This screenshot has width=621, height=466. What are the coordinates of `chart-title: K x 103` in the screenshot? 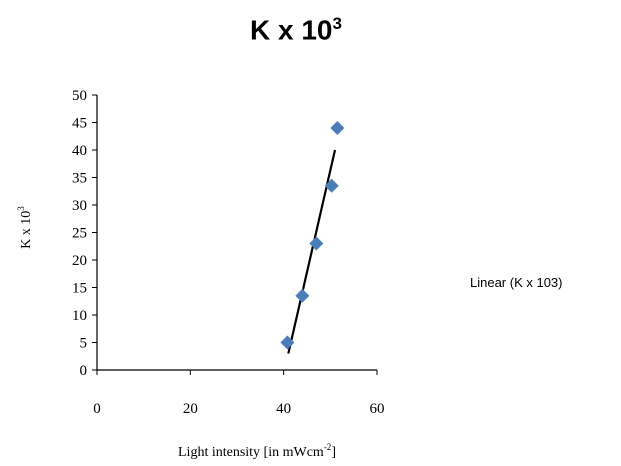 It's located at (296, 30).